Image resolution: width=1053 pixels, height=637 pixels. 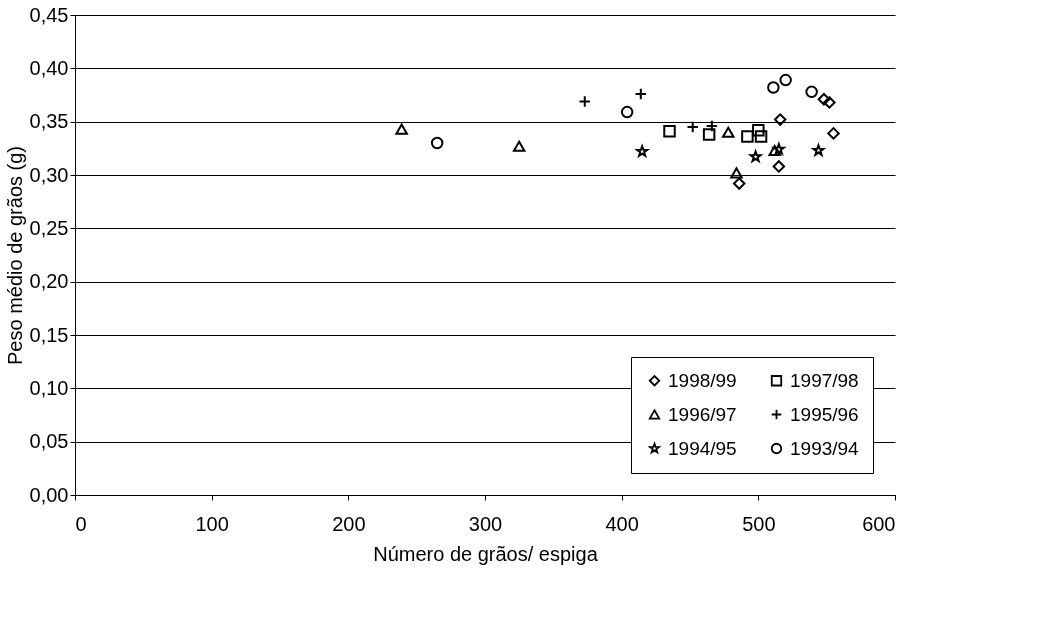 I want to click on legend-label: 1994/95, so click(x=702, y=448).